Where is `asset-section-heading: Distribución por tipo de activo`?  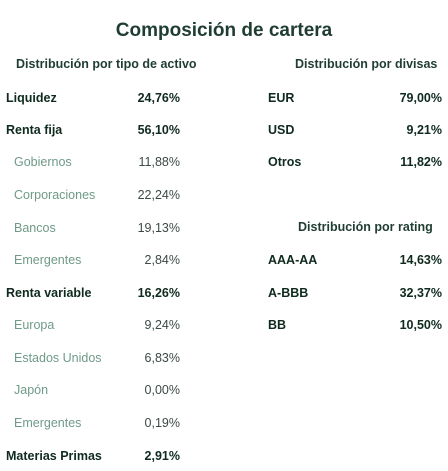
asset-section-heading: Distribución por tipo de activo is located at coordinates (106, 64).